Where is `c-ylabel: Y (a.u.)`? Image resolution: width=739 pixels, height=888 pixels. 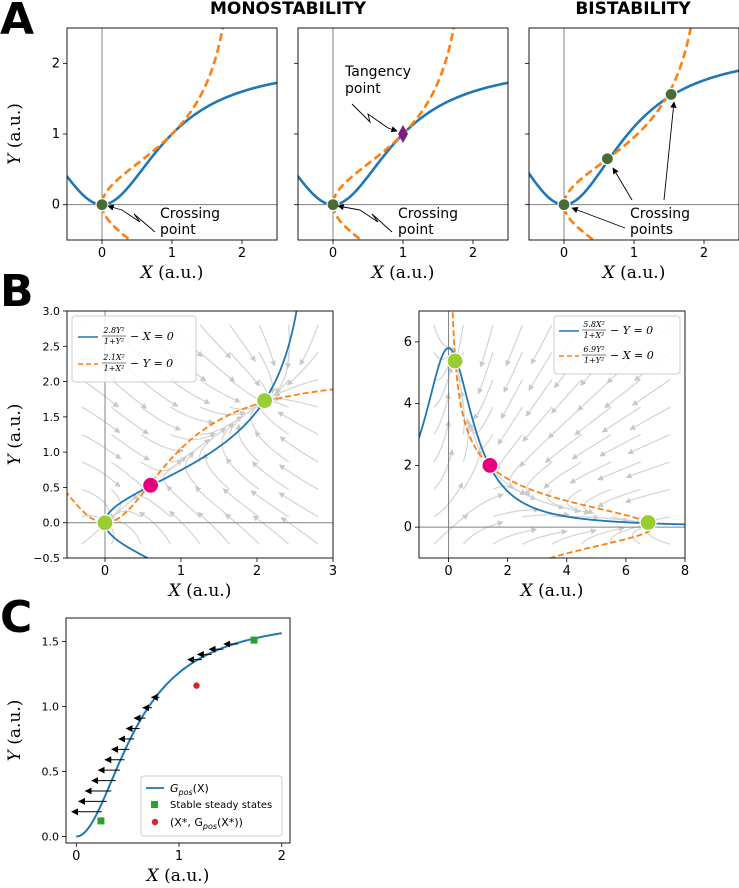 c-ylabel: Y (a.u.) is located at coordinates (15, 731).